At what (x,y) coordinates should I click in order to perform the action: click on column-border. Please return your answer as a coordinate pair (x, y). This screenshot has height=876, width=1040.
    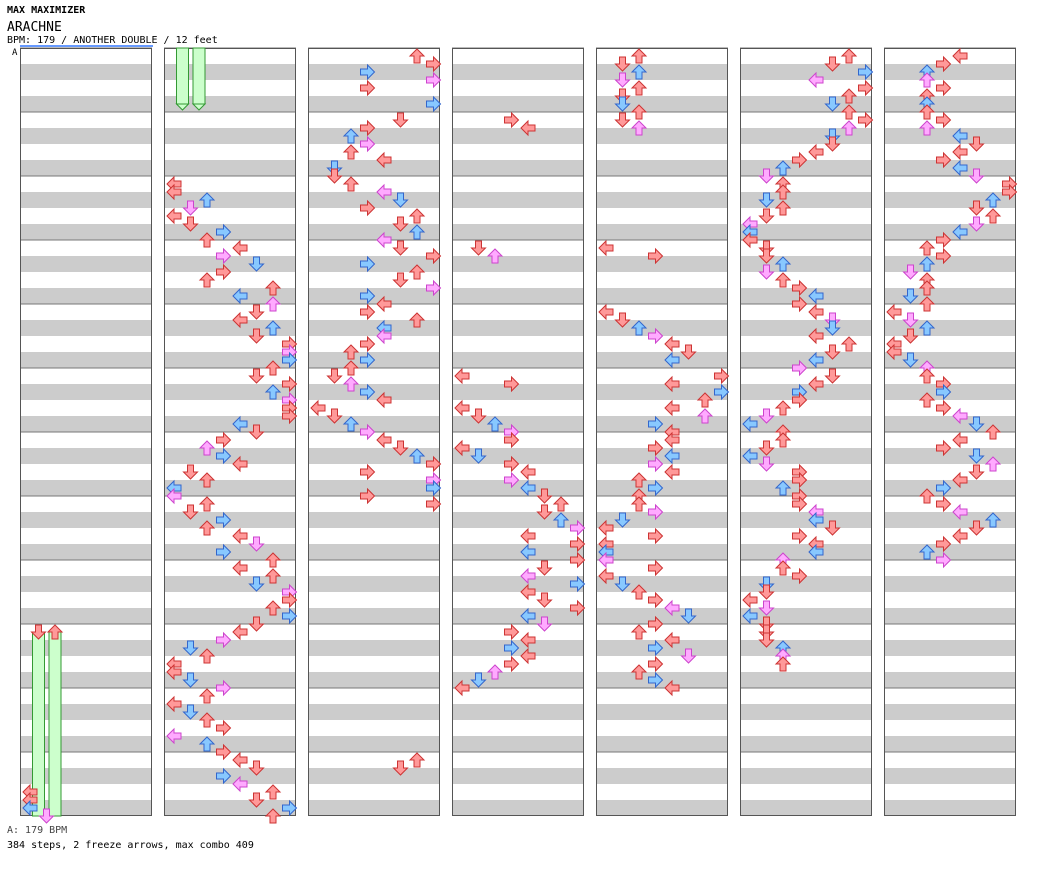
    Looking at the image, I should click on (86, 432).